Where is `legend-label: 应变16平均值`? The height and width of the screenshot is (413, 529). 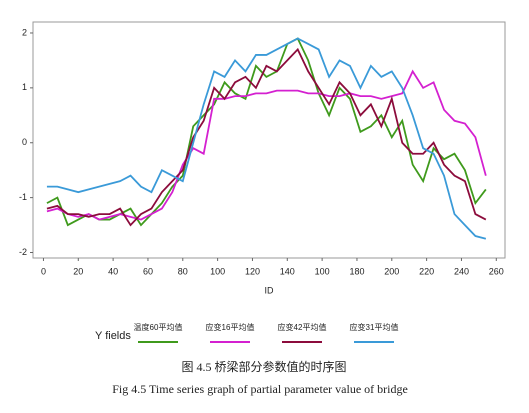
legend-label: 应变16平均值 is located at coordinates (230, 327).